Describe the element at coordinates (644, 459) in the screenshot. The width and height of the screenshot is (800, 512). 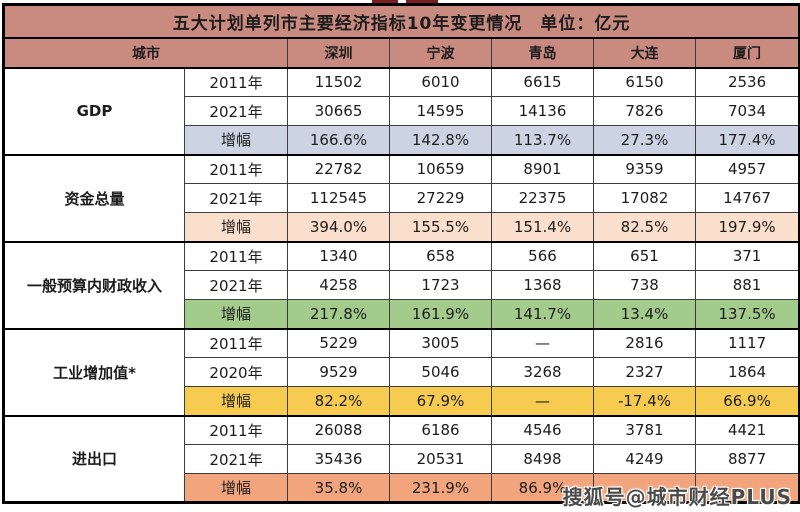
I see `value-cell: 4249` at that location.